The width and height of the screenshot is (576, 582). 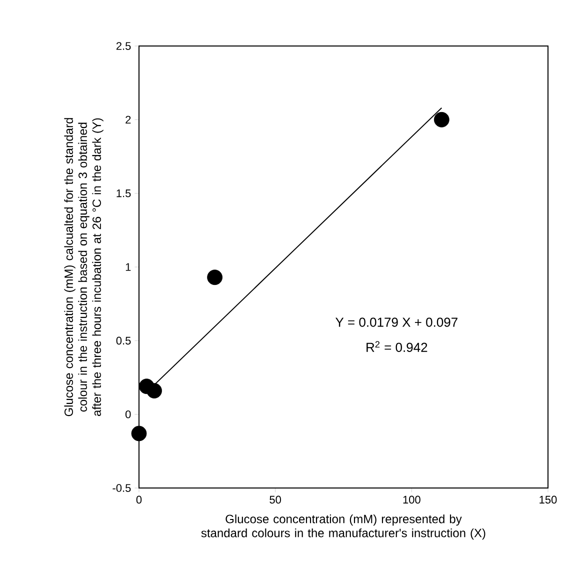 I want to click on y-tick-label: 2.5, so click(x=123, y=46).